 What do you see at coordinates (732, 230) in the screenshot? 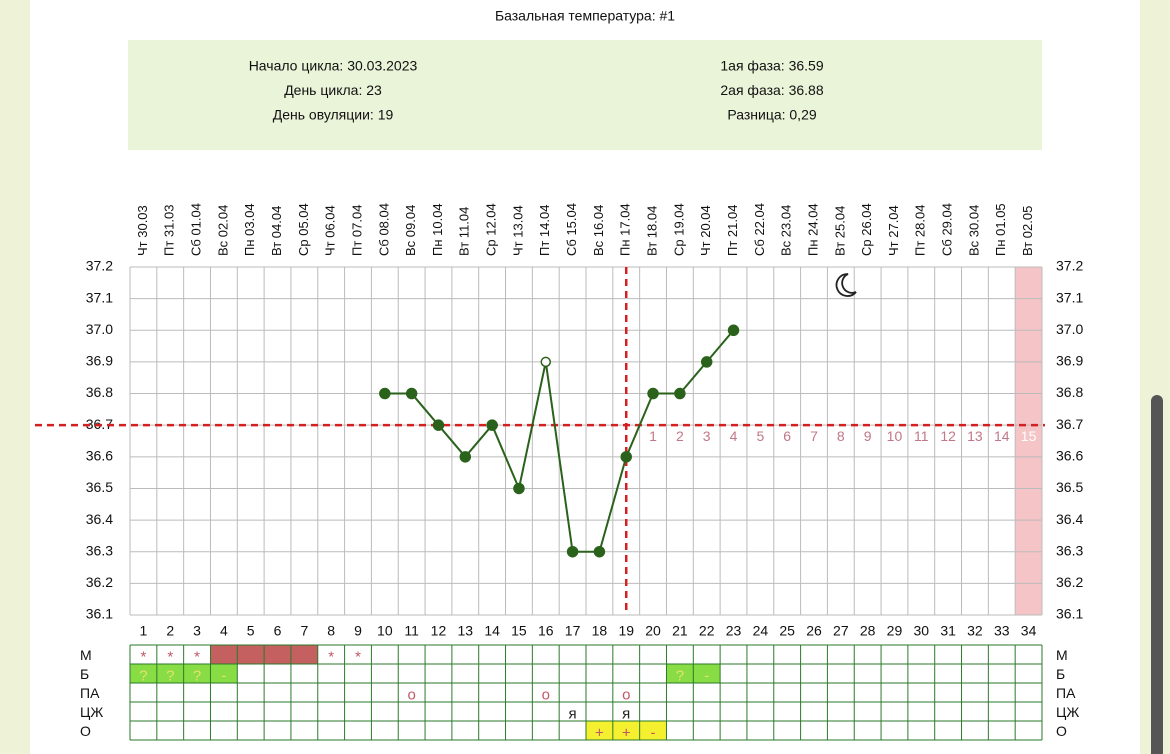
I see `date-label: Пт 21.04` at bounding box center [732, 230].